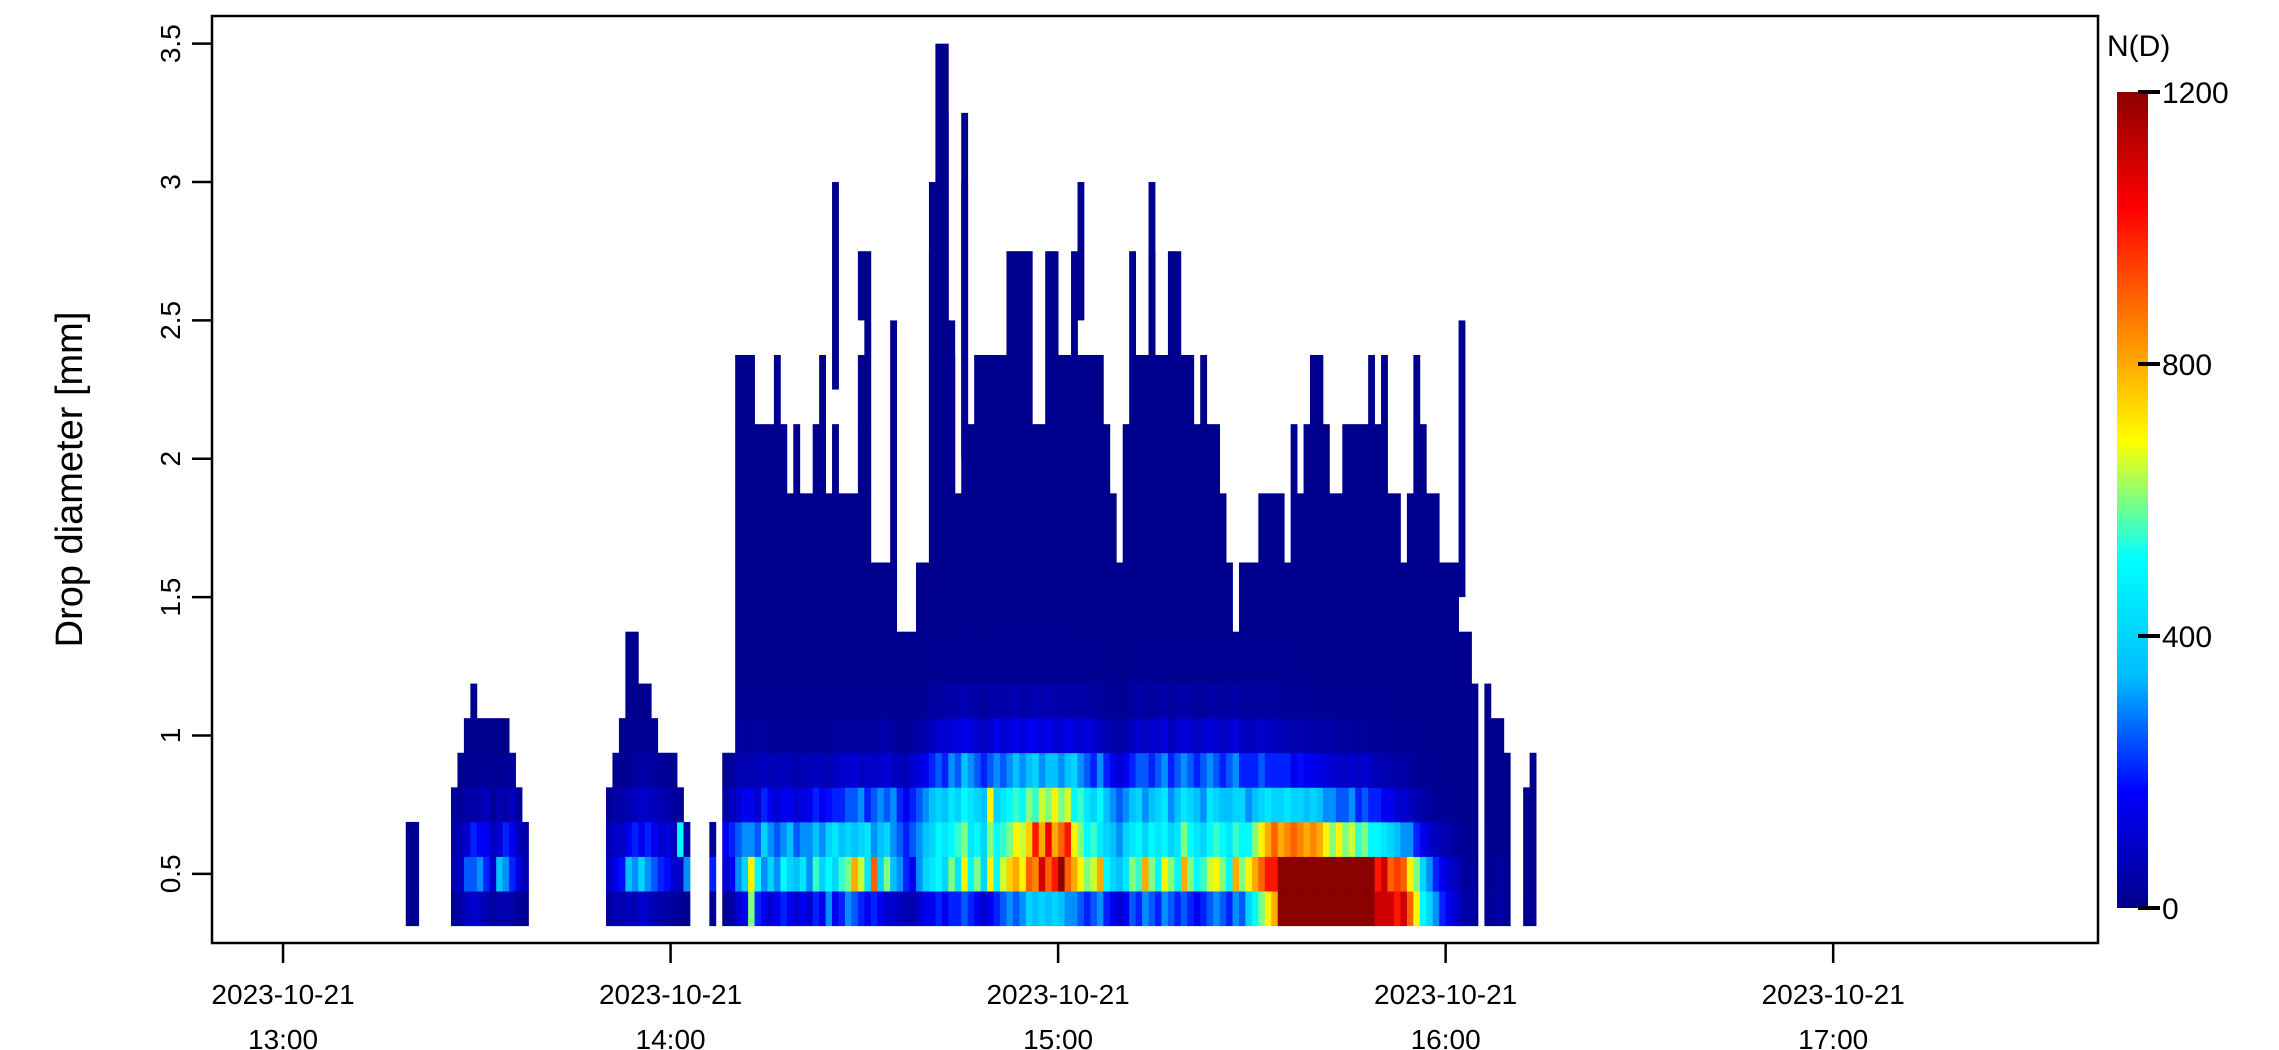  I want to click on y-tick-label: 1, so click(170, 736).